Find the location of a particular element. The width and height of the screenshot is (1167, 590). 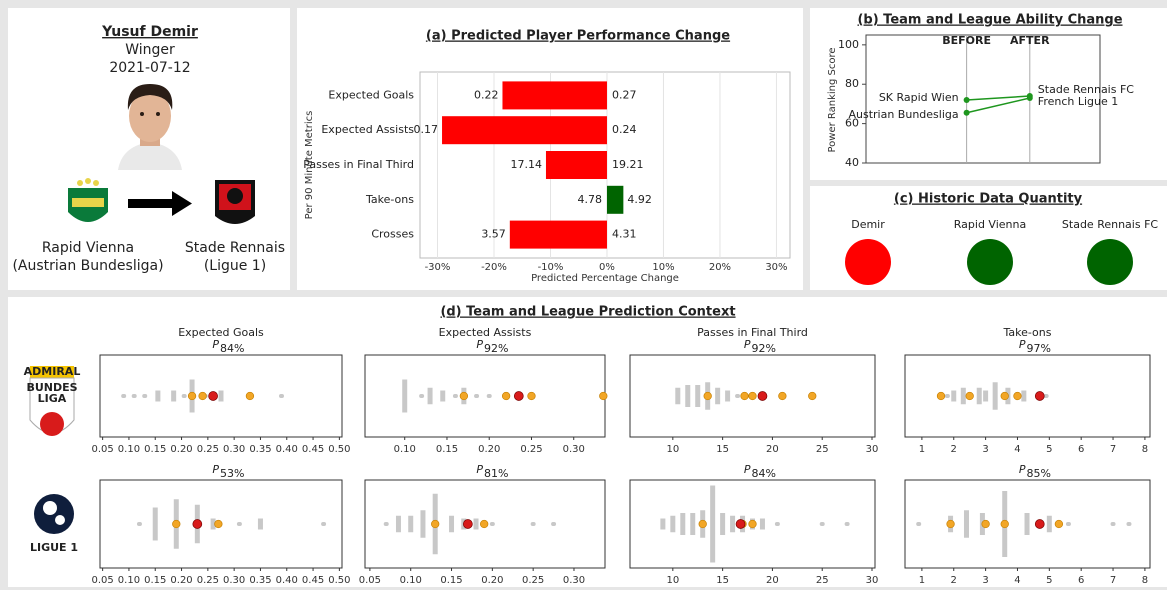

column-title: Expected Goals is located at coordinates (221, 332).